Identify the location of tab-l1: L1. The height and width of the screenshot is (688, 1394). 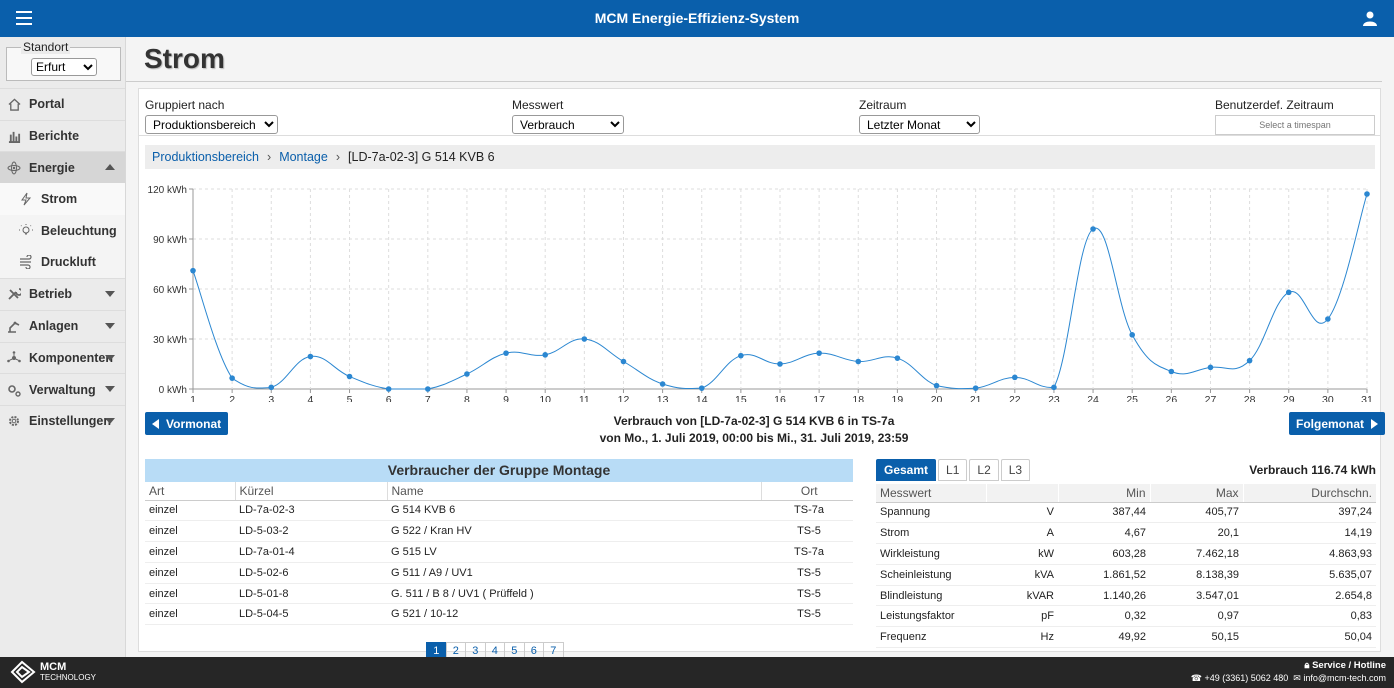
(953, 470).